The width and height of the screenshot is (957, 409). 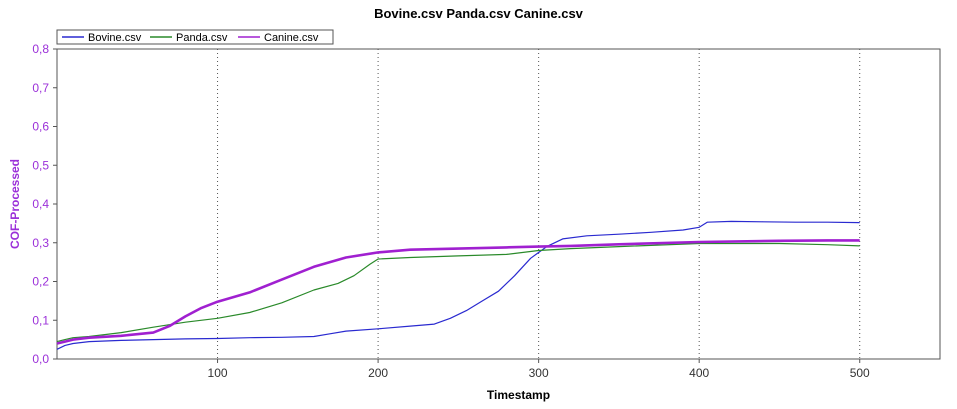 What do you see at coordinates (378, 373) in the screenshot?
I see `x-tick-label-1: 200` at bounding box center [378, 373].